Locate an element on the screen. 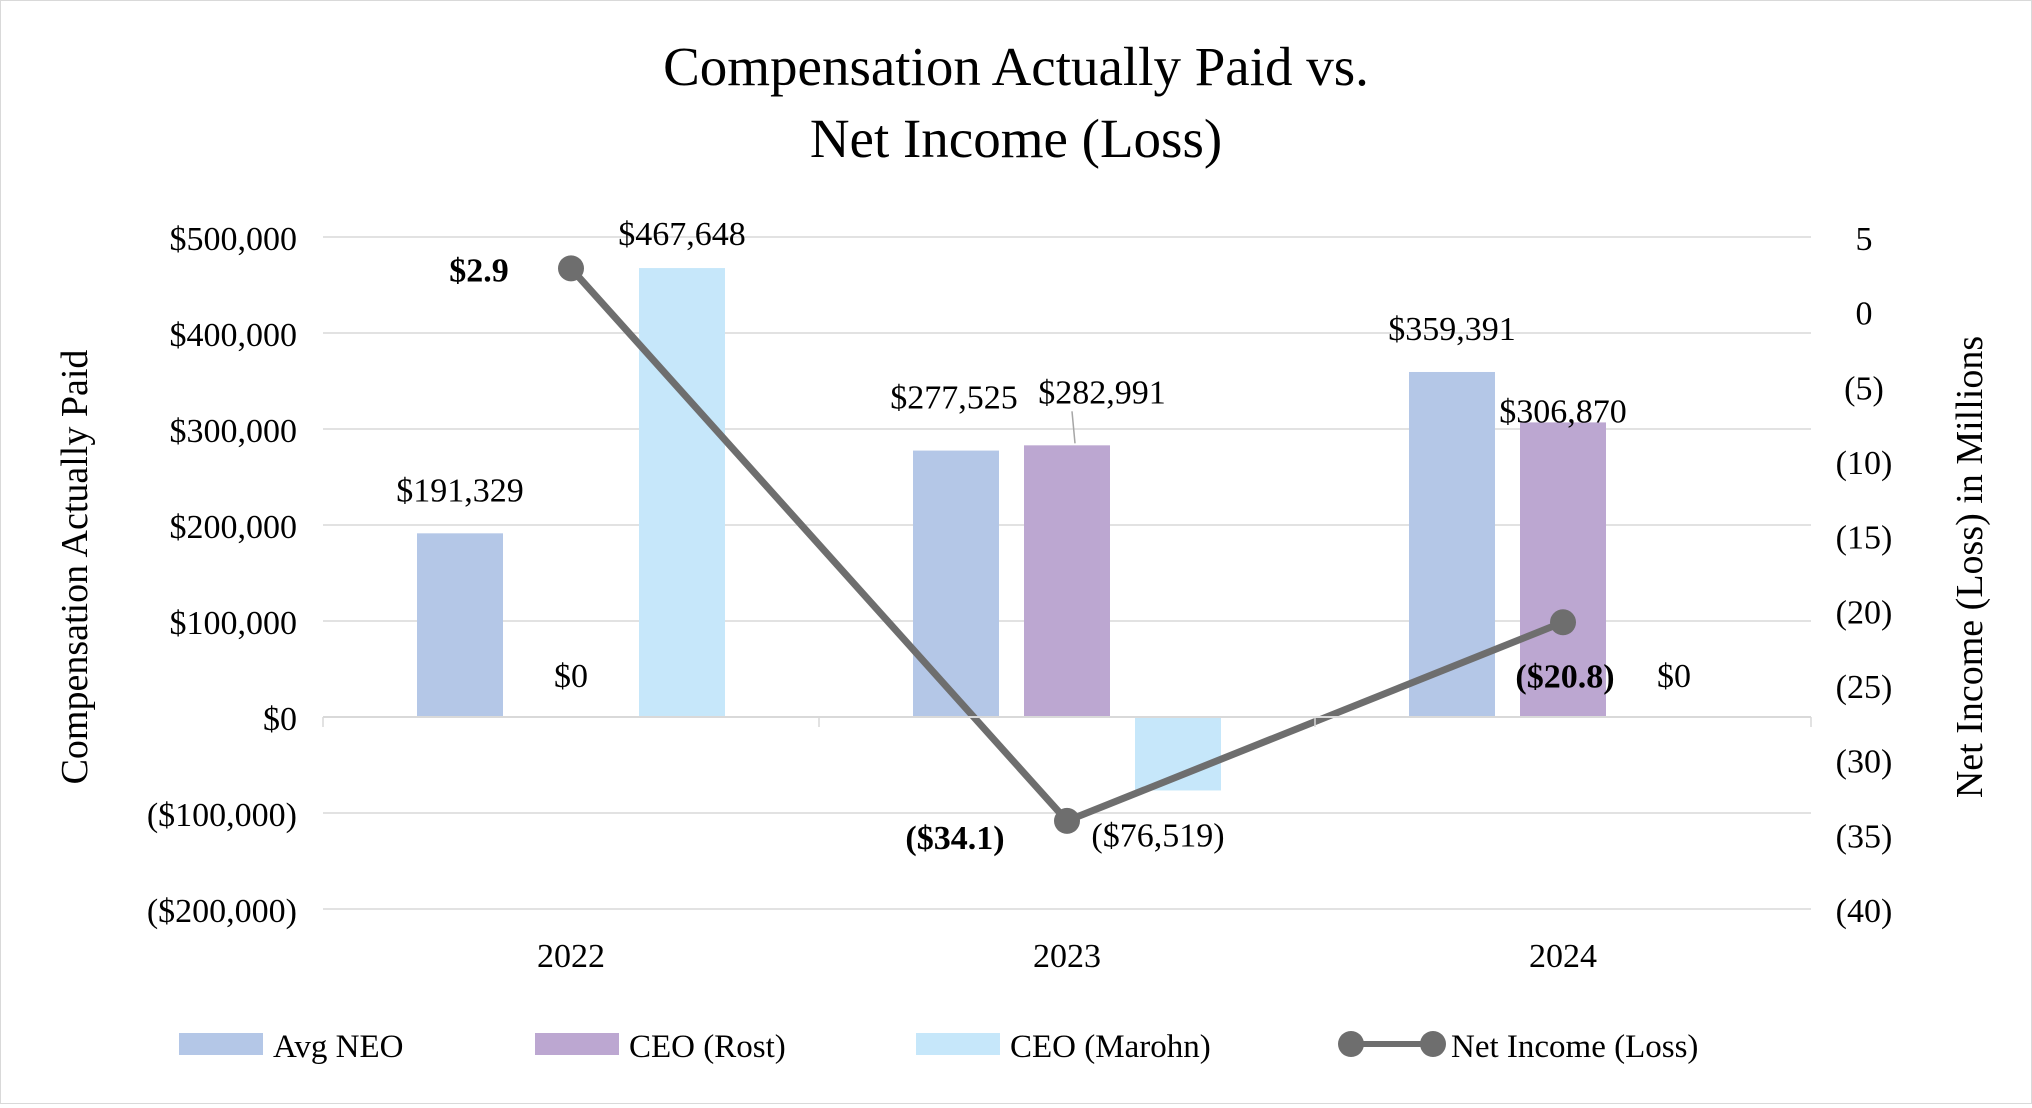  y-tick-label: $200,000 is located at coordinates (234, 527).